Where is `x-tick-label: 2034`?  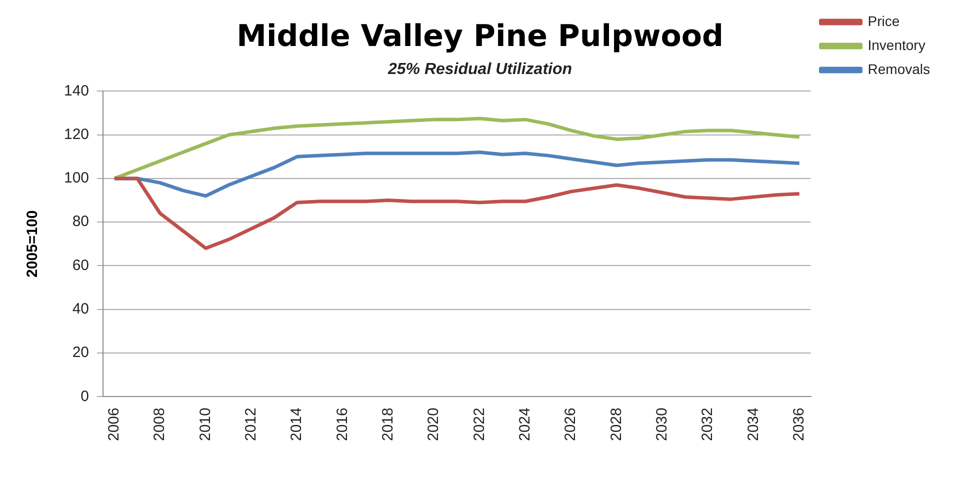 x-tick-label: 2034 is located at coordinates (753, 425).